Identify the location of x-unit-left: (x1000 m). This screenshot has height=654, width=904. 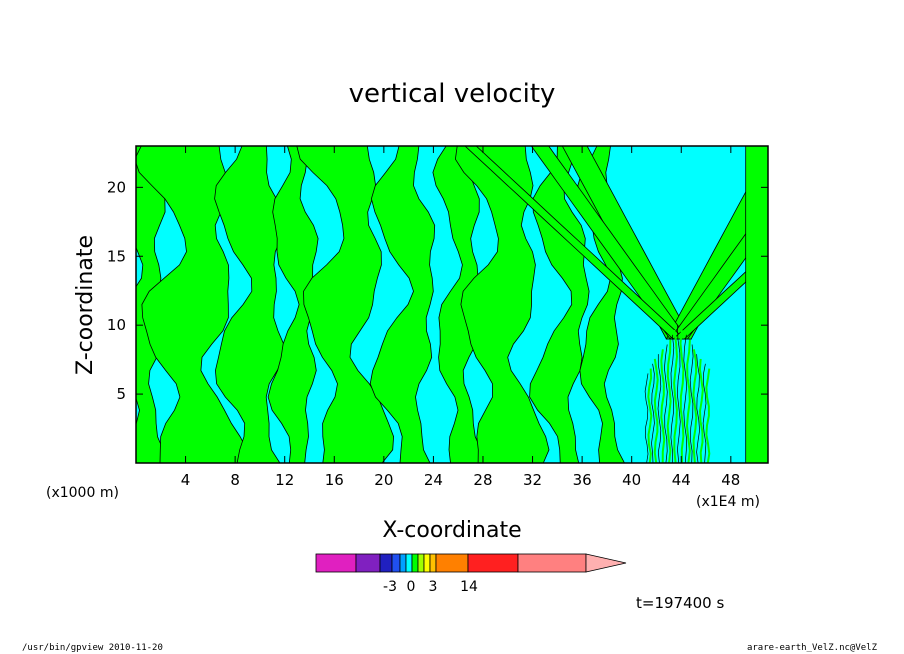
(82, 493).